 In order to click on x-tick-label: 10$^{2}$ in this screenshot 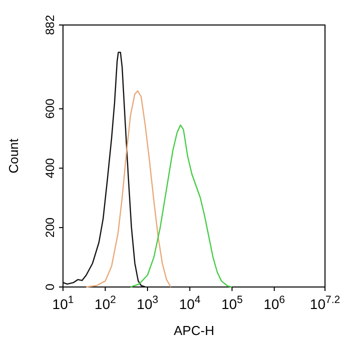, I will do `click(105, 303)`.